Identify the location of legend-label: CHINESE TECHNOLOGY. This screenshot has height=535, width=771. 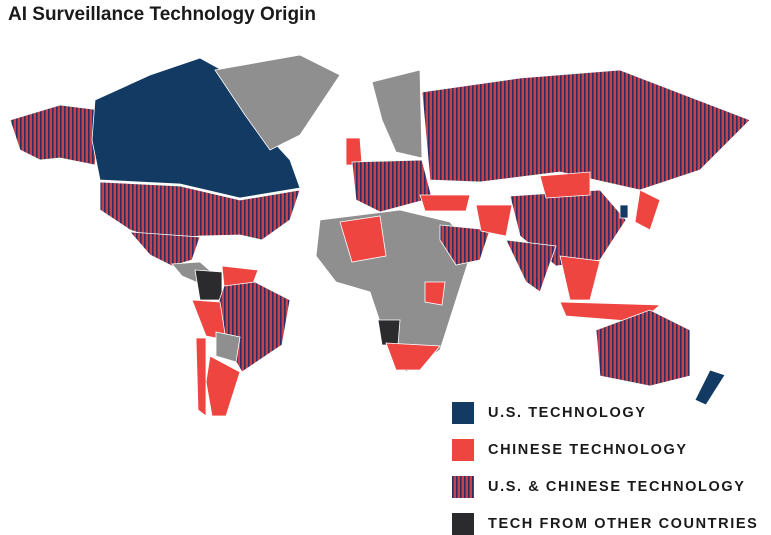
(588, 450).